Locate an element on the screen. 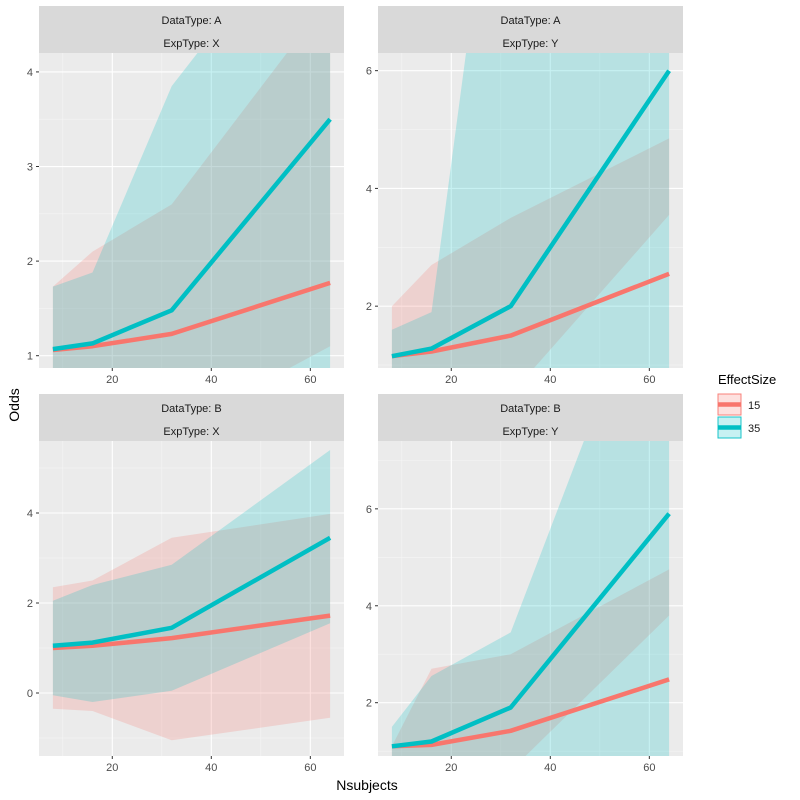 The width and height of the screenshot is (800, 800). x-axis-title: Nsubjects is located at coordinates (366, 785).